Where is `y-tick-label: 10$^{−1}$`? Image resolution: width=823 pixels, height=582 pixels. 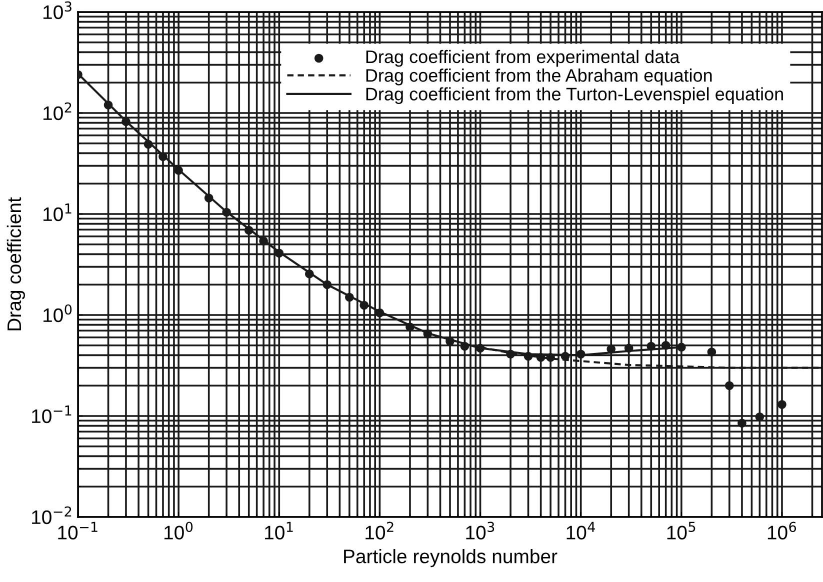
y-tick-label: 10$^{−1}$ is located at coordinates (52, 415).